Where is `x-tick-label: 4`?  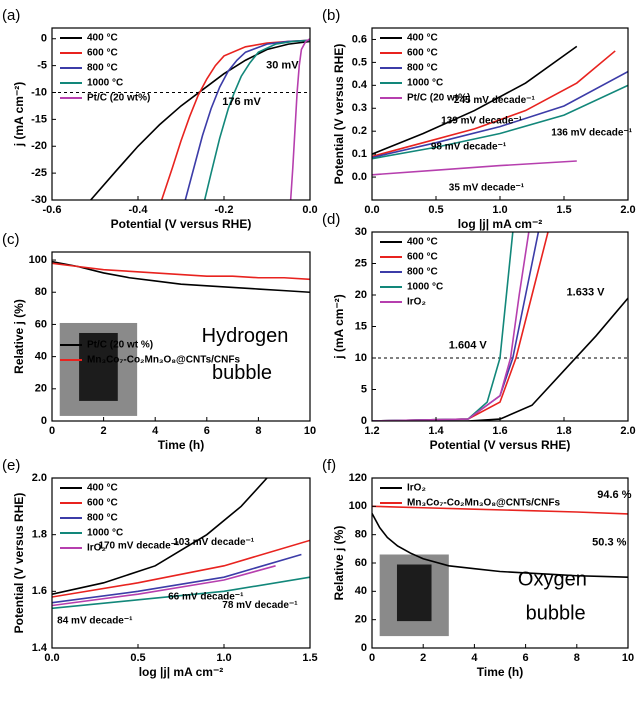 x-tick-label: 4 is located at coordinates (155, 431).